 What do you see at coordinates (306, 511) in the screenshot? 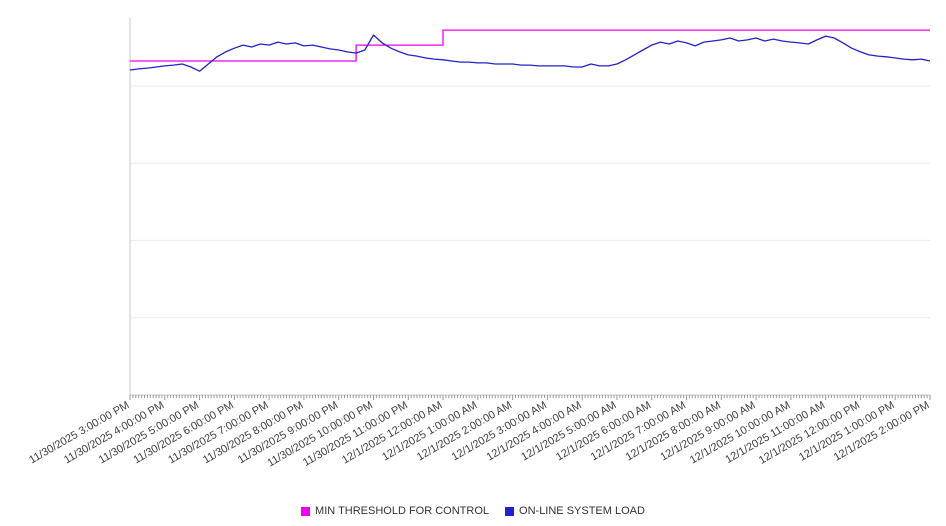
I see `threshold-swatch-icon` at bounding box center [306, 511].